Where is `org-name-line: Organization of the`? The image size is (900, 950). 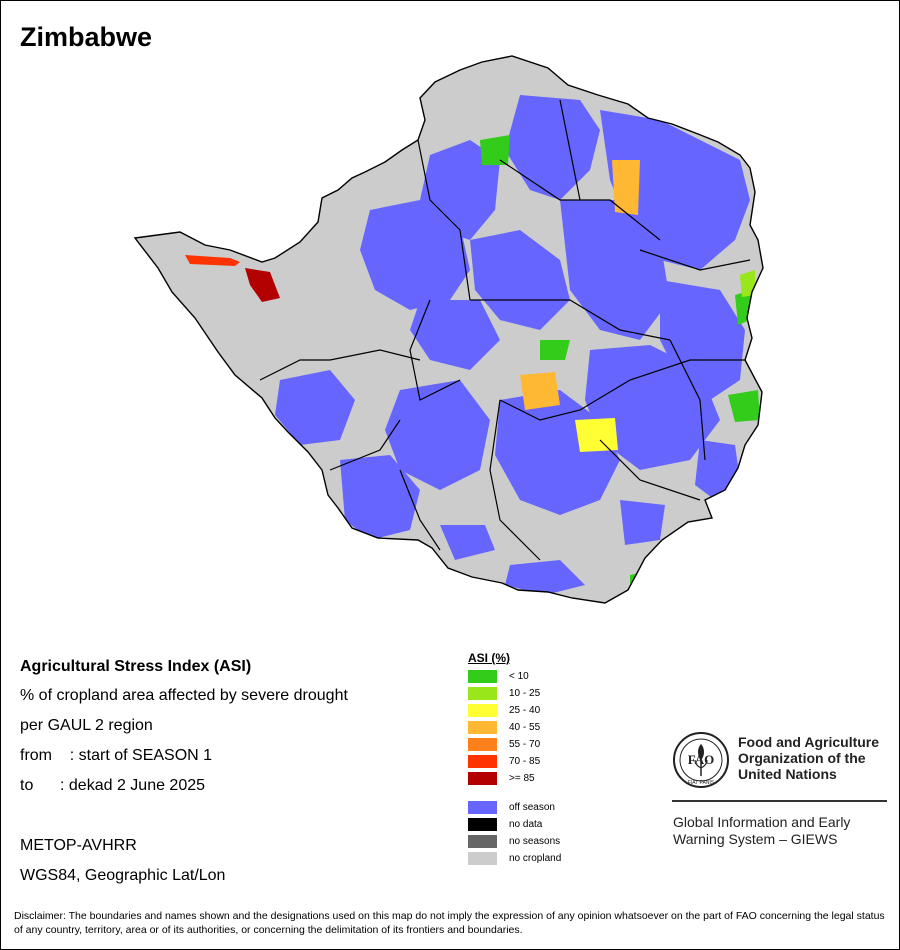
org-name-line: Organization of the is located at coordinates (802, 758).